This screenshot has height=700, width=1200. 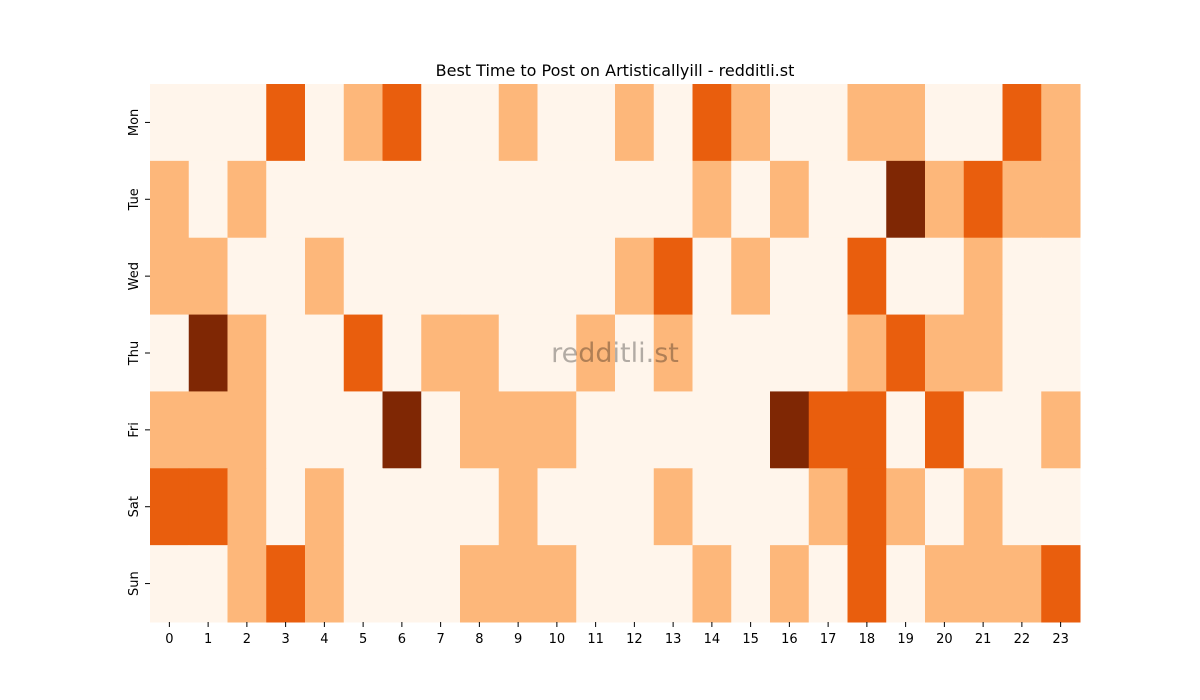 I want to click on x-tick-label: 9, so click(x=518, y=639).